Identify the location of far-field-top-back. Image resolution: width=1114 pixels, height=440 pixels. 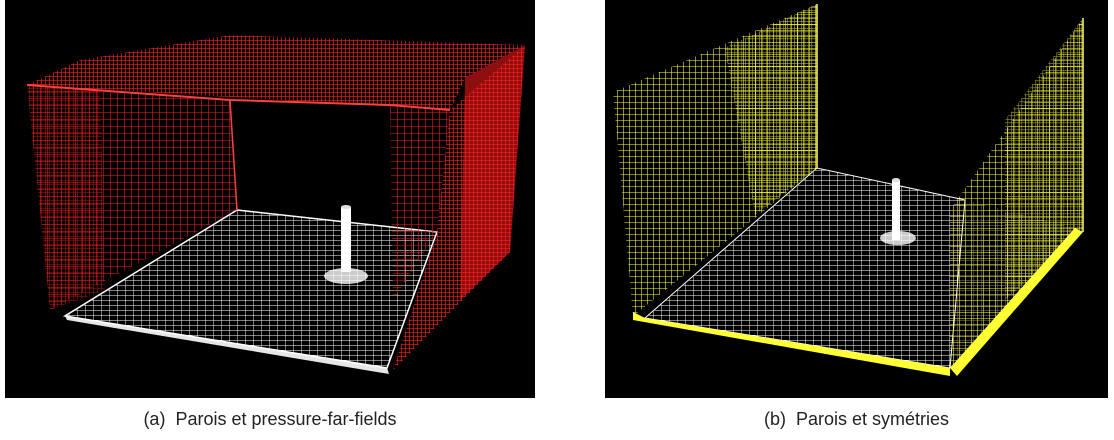
(302, 56).